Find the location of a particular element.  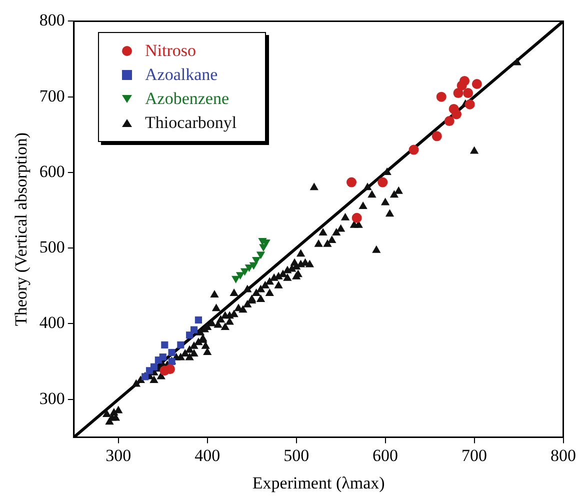

y-tick-label: 600 is located at coordinates (52, 171).